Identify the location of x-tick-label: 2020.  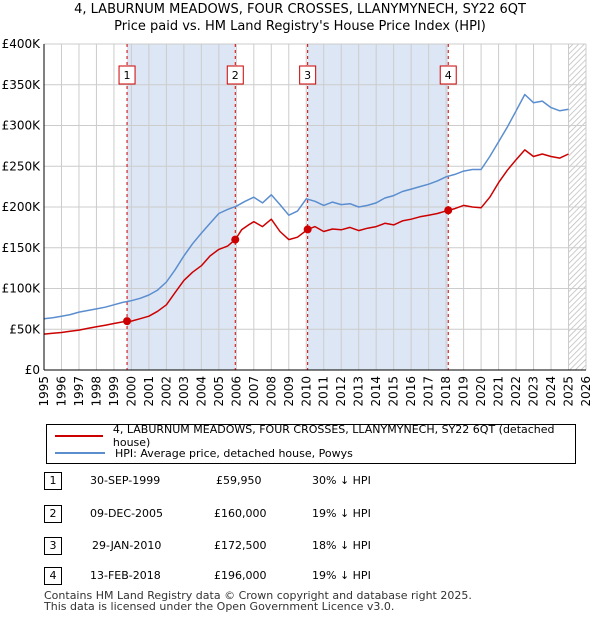
(481, 391).